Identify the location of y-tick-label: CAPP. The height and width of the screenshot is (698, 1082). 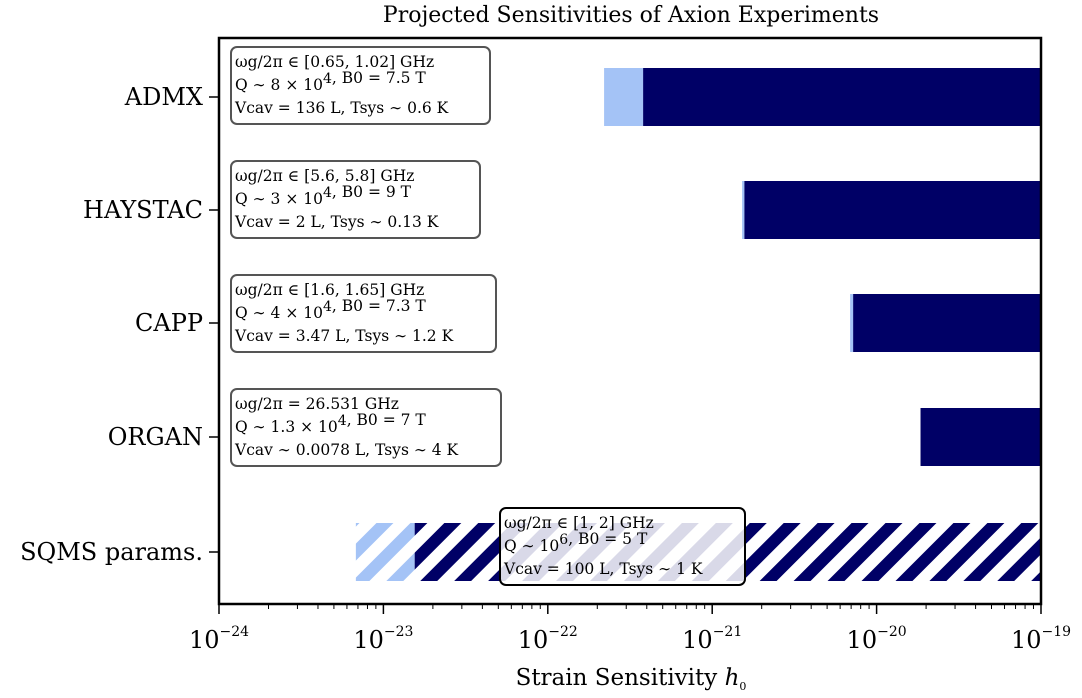
(169, 323).